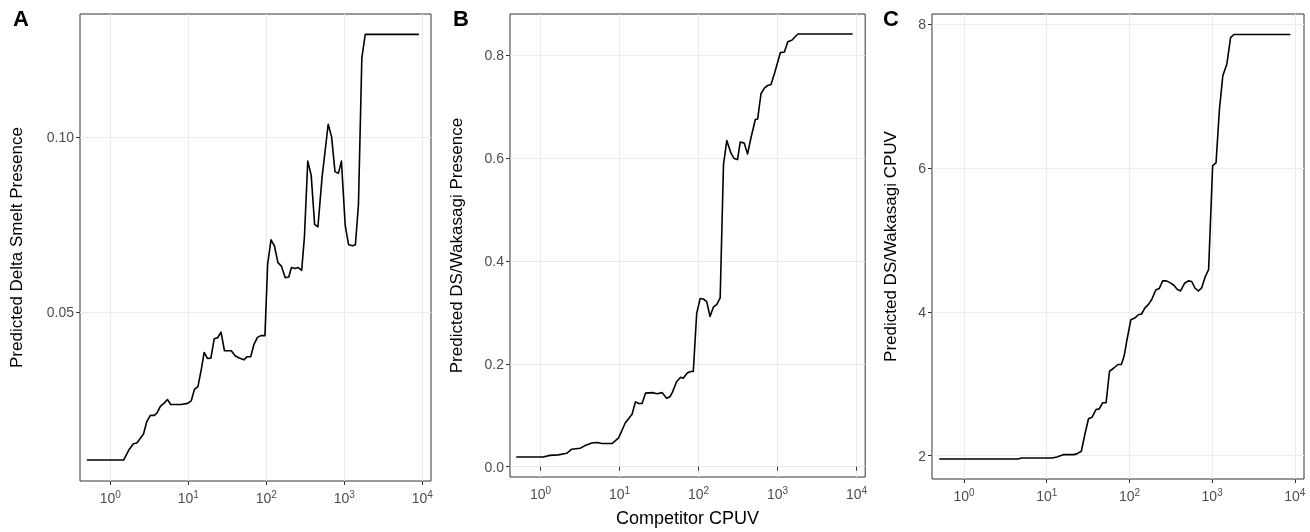 The height and width of the screenshot is (532, 1310). I want to click on y-tick-label: 0.05, so click(60, 312).